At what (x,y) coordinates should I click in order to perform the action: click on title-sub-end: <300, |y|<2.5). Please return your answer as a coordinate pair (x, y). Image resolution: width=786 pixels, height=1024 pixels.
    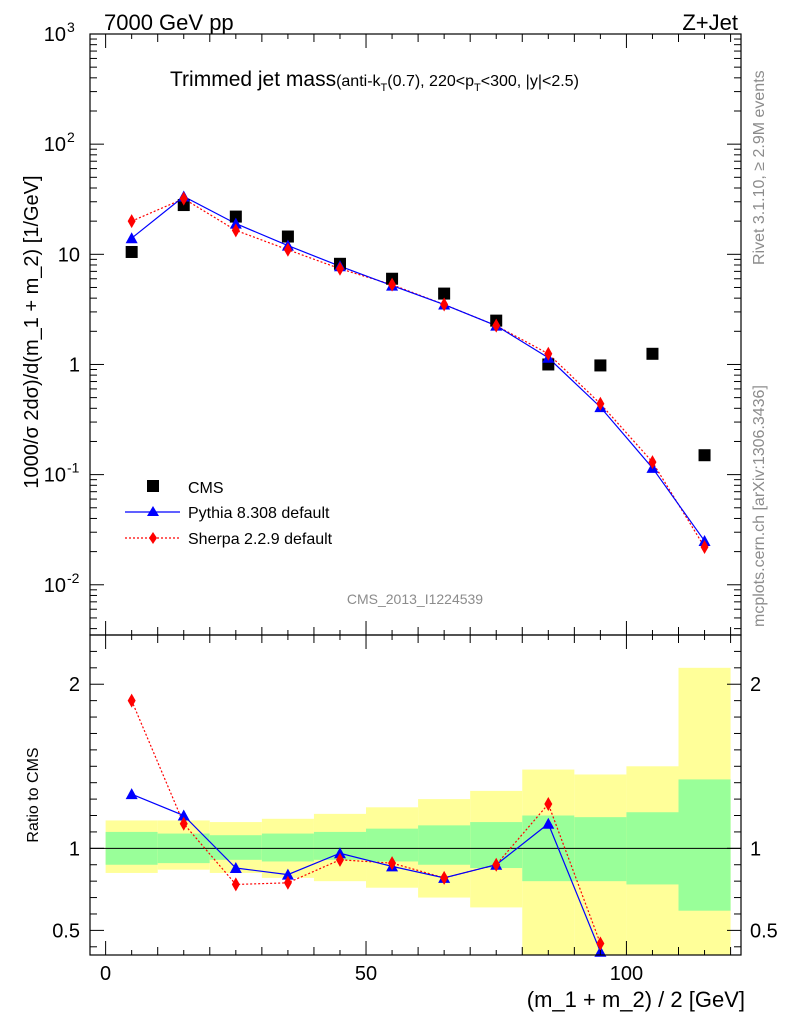
    Looking at the image, I should click on (530, 81).